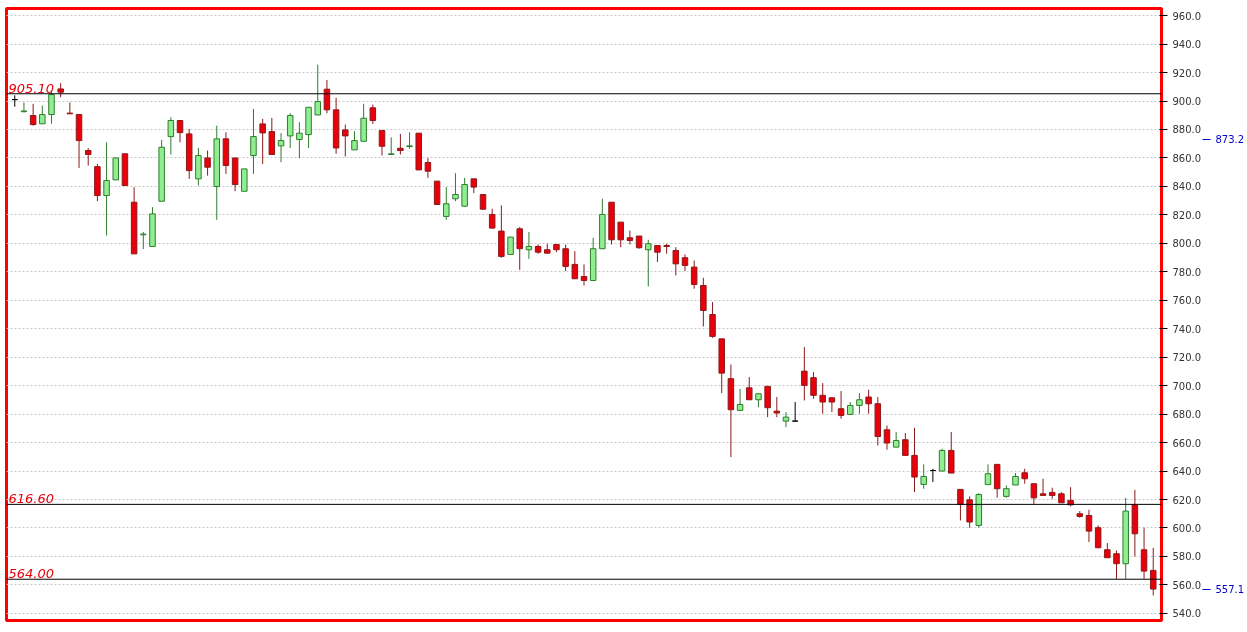 The height and width of the screenshot is (632, 1247). I want to click on ref-line-label: 905.10, so click(31, 88).